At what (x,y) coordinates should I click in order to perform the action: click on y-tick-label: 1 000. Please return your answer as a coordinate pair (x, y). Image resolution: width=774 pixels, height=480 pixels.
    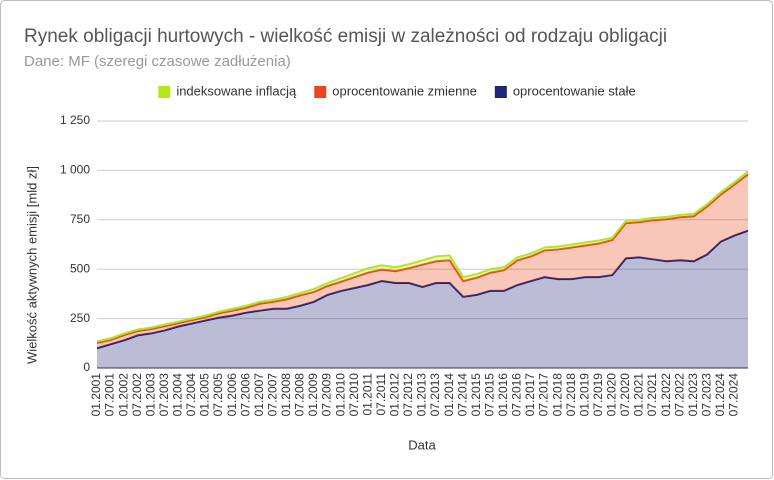
    Looking at the image, I should click on (75, 170).